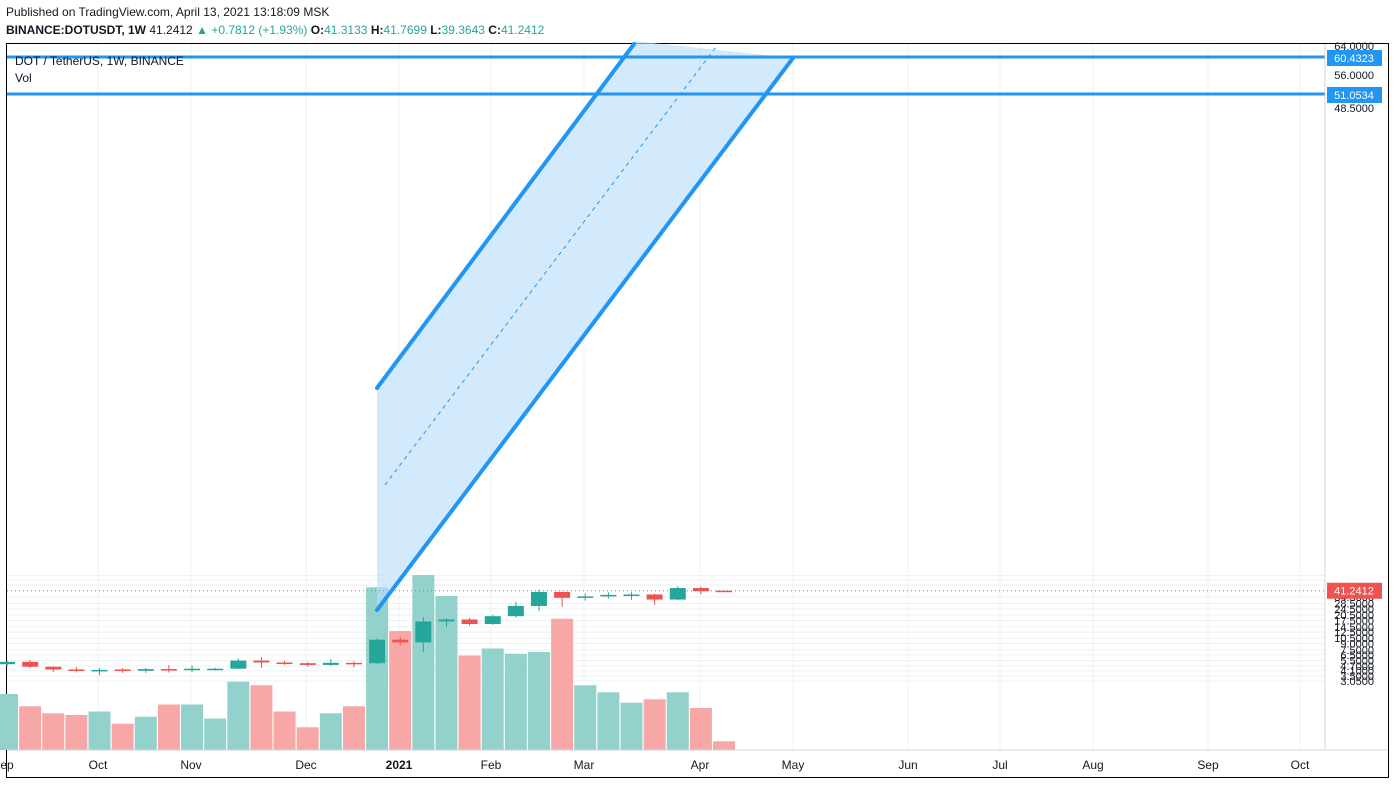  Describe the element at coordinates (1354, 76) in the screenshot. I see `y-tick-label: 56.0000` at that location.